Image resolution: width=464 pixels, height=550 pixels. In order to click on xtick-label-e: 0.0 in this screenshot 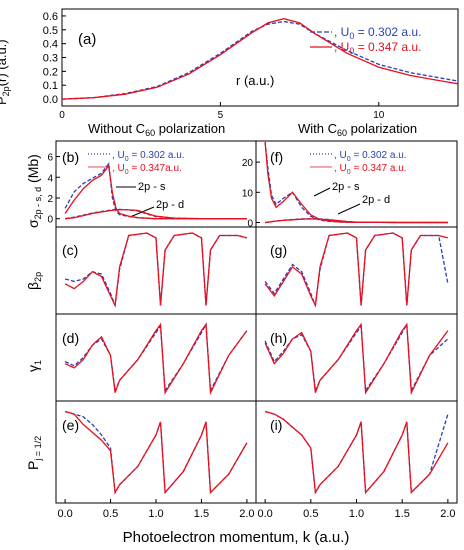, I will do `click(64, 514)`.